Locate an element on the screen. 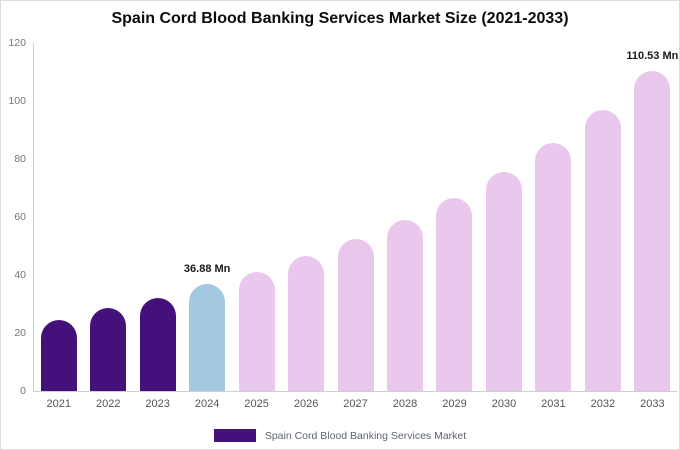 The image size is (680, 450). bar-slot-2030: 2030 is located at coordinates (503, 226).